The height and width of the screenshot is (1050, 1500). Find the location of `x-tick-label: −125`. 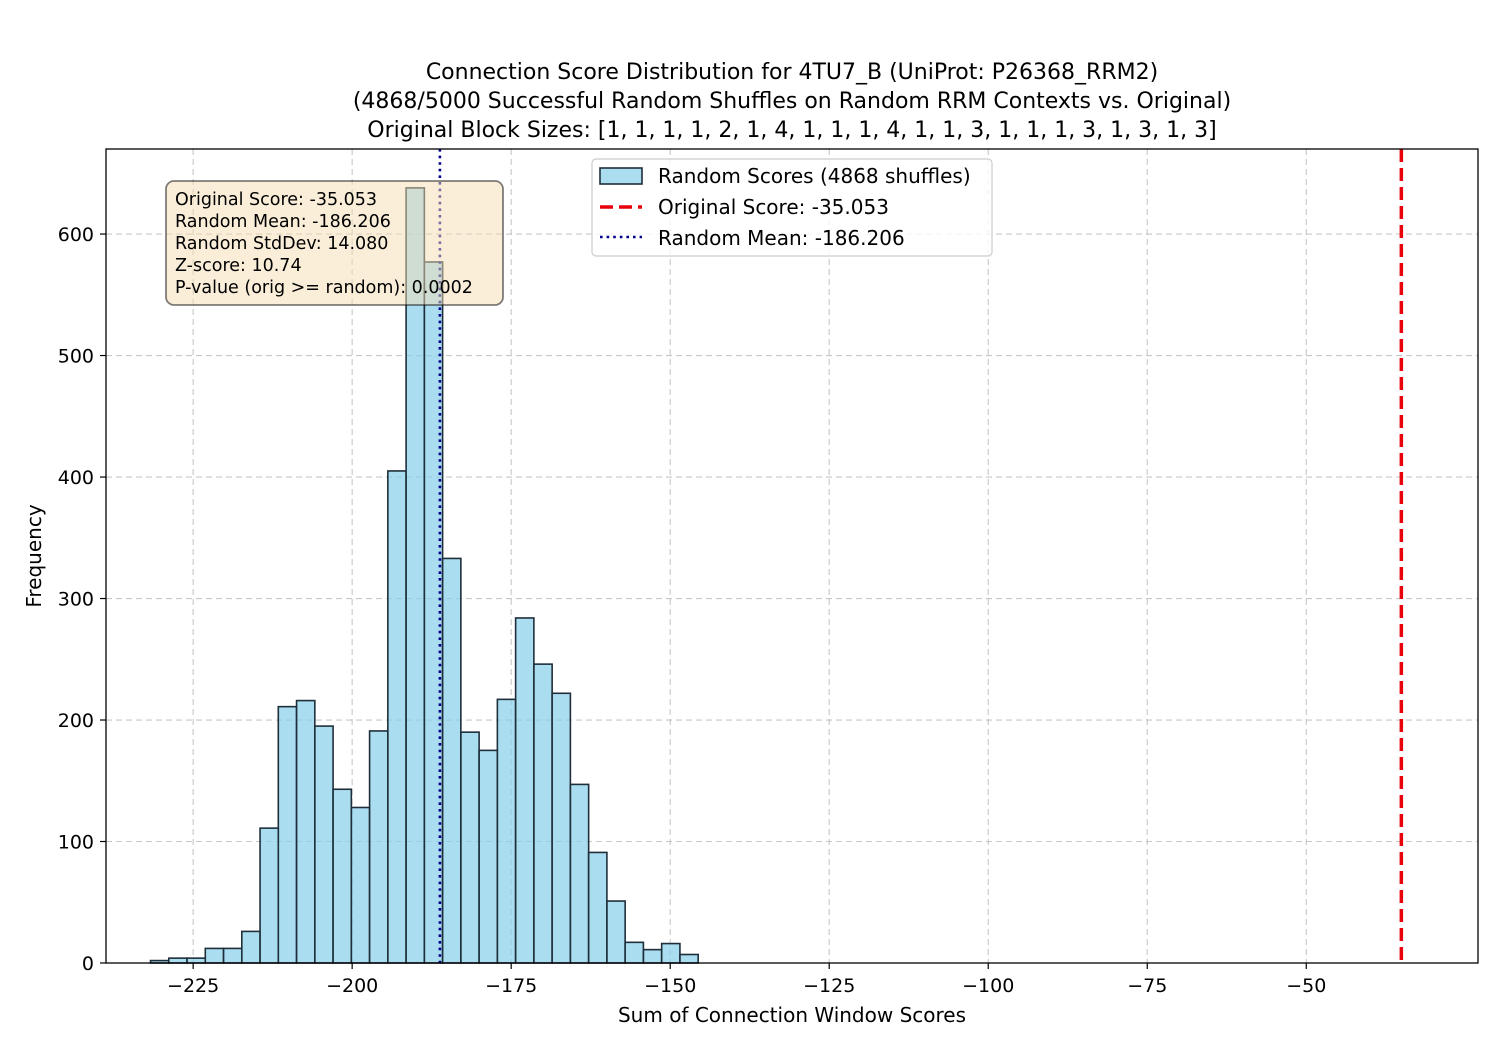

x-tick-label: −125 is located at coordinates (829, 986).